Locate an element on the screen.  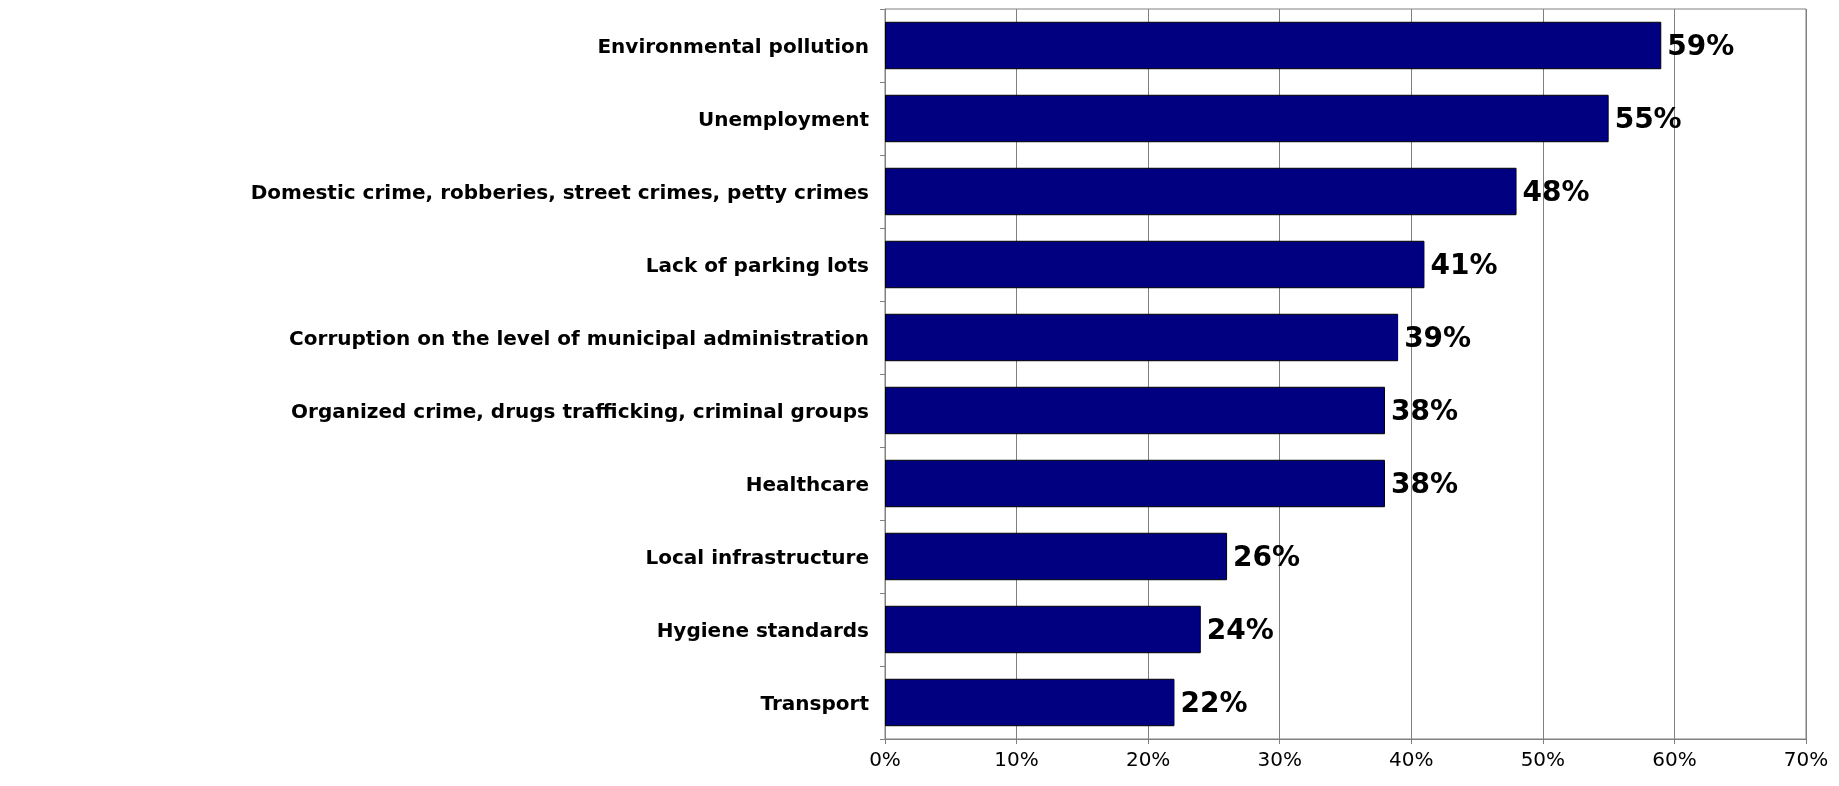
data-label: 59% is located at coordinates (1701, 45).